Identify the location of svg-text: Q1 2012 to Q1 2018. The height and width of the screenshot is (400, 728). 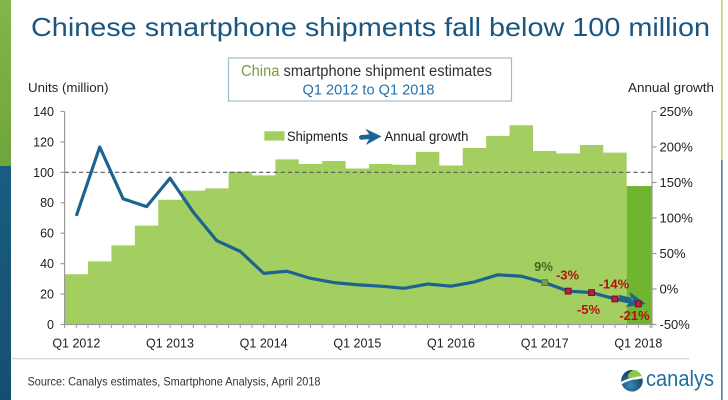
(369, 90).